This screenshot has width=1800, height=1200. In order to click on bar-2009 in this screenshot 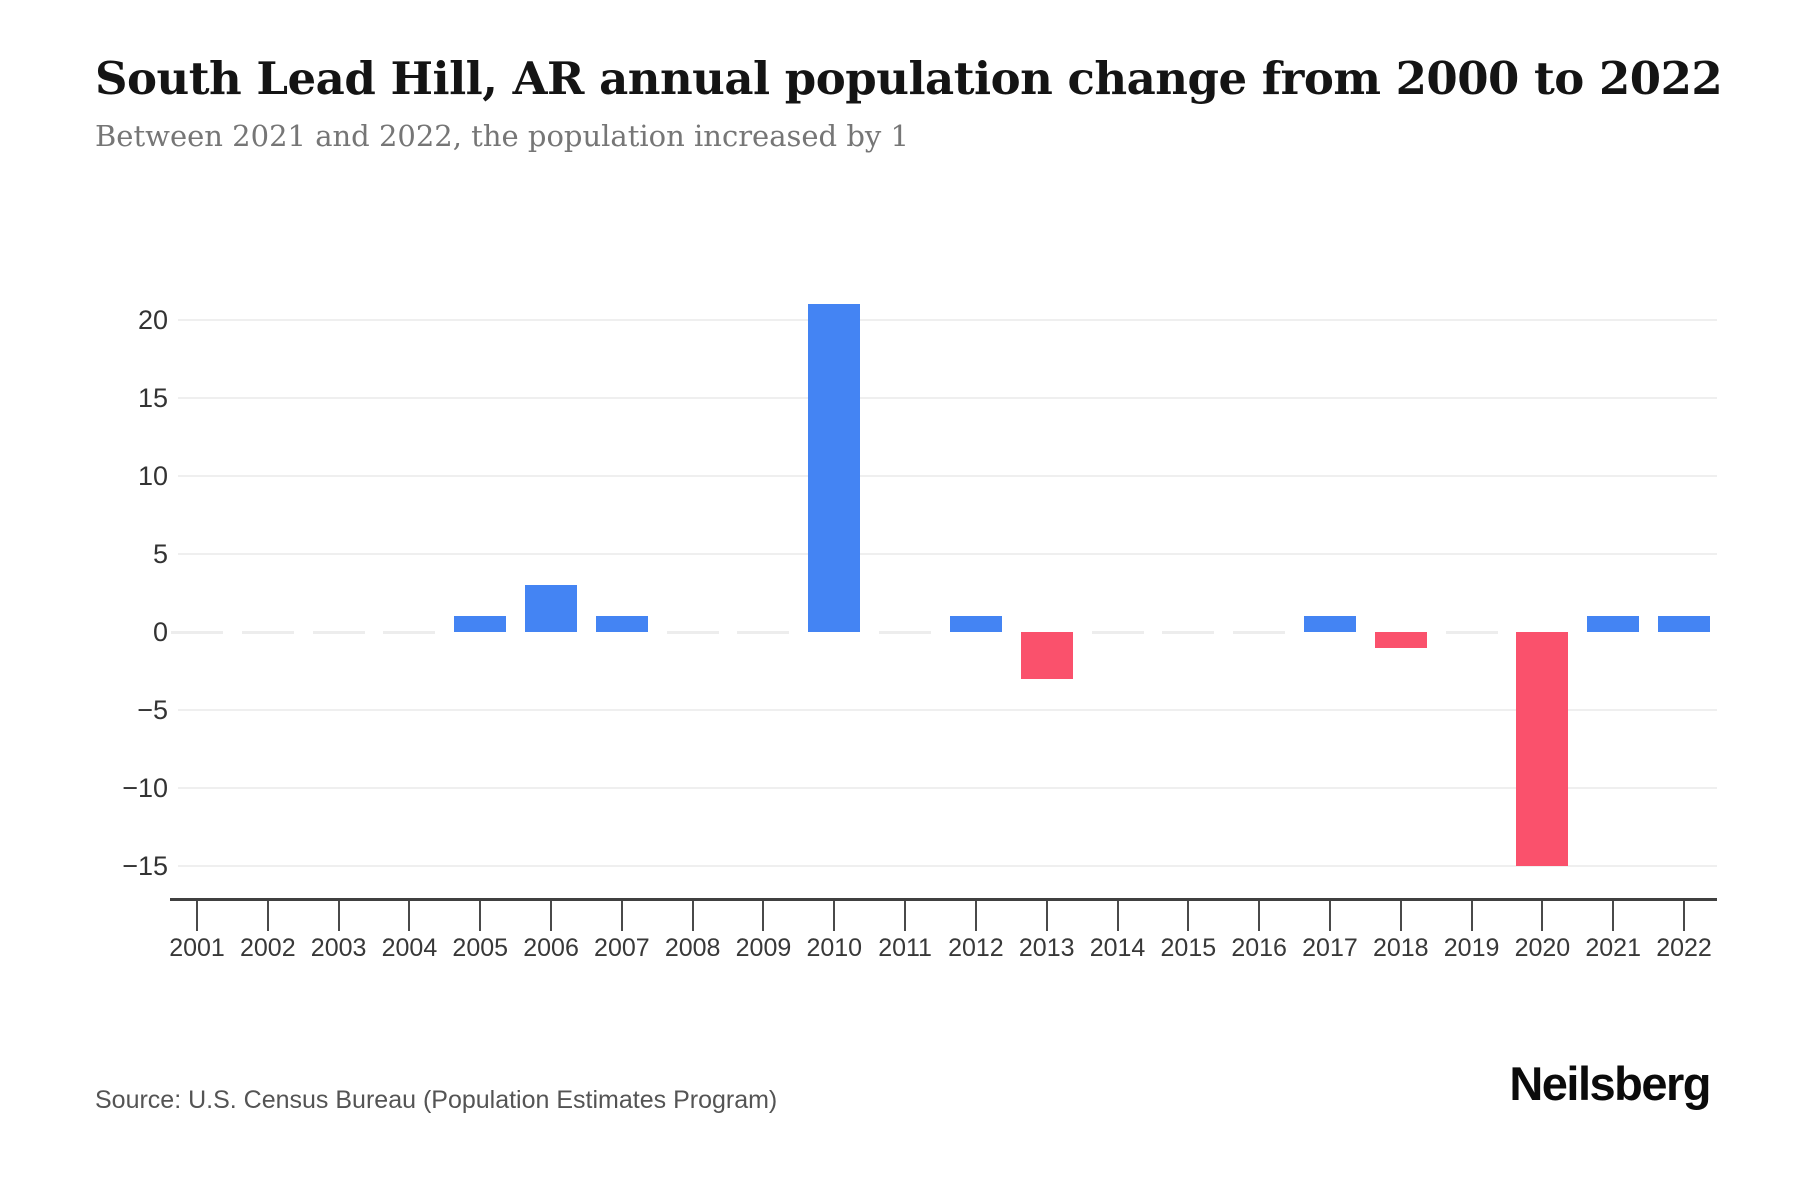, I will do `click(763, 632)`.